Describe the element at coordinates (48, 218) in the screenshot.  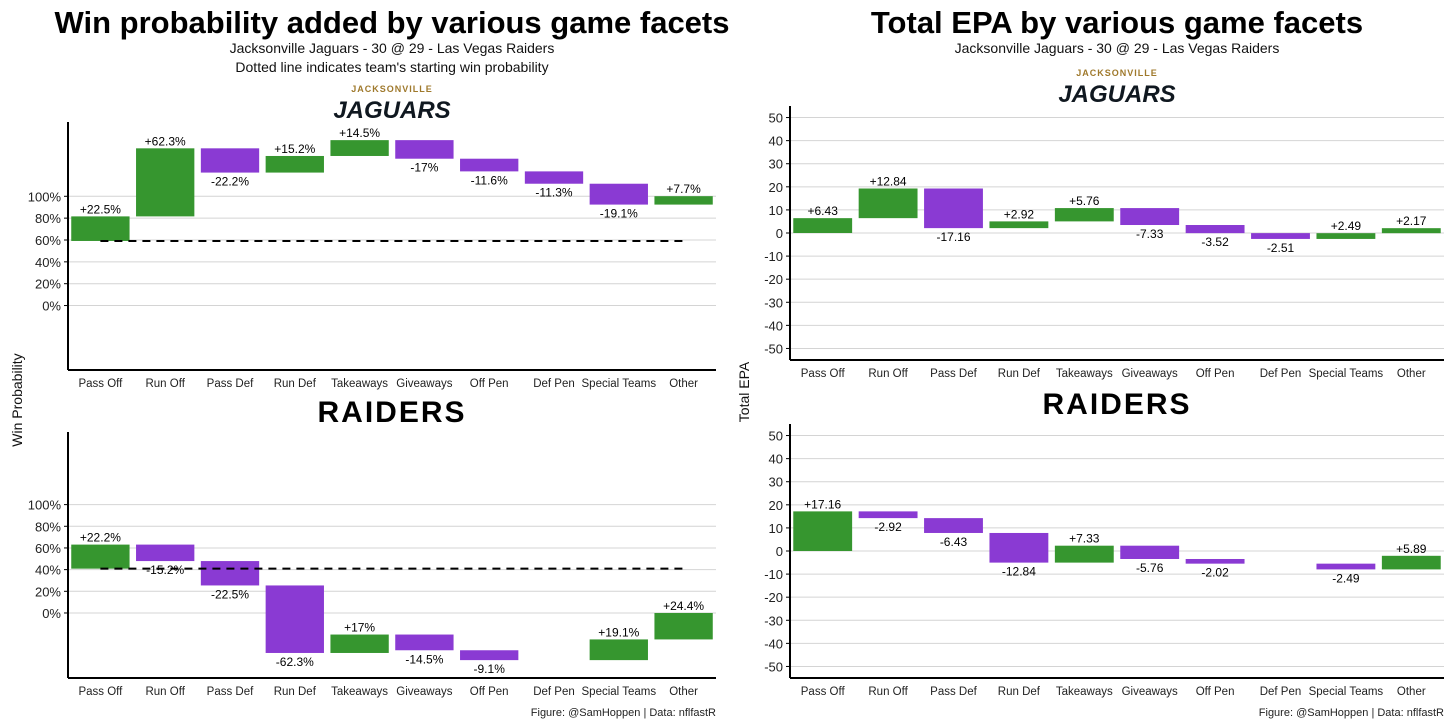
I see `y-tick-label: 80%` at that location.